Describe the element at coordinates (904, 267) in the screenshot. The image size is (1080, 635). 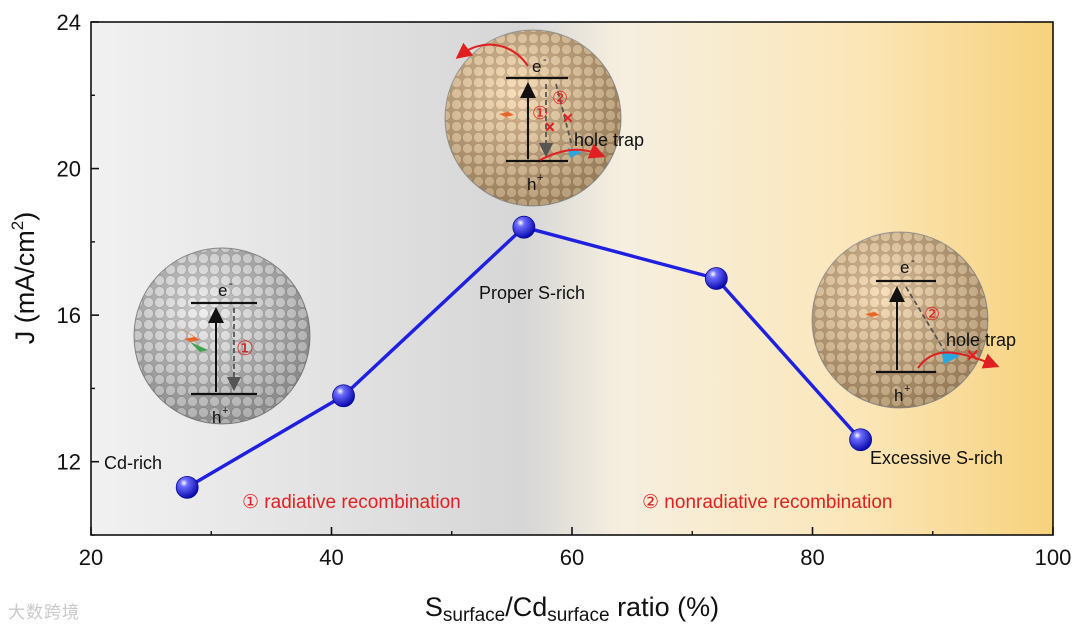
I see `inset3-electron: e` at that location.